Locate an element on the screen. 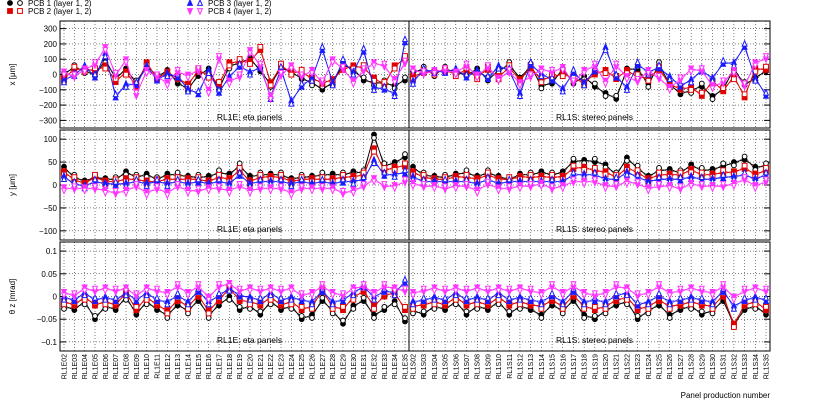 The height and width of the screenshot is (410, 830). x-tick-label: RL1E07 is located at coordinates (116, 366).